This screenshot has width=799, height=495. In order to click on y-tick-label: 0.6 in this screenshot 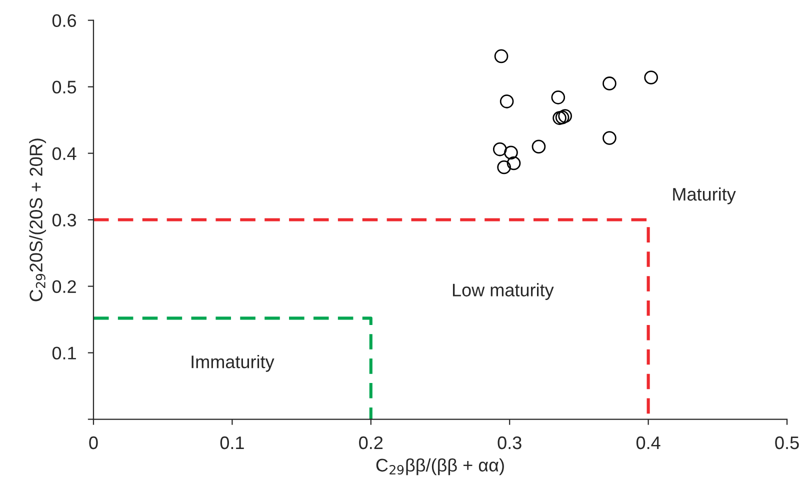, I will do `click(64, 21)`.